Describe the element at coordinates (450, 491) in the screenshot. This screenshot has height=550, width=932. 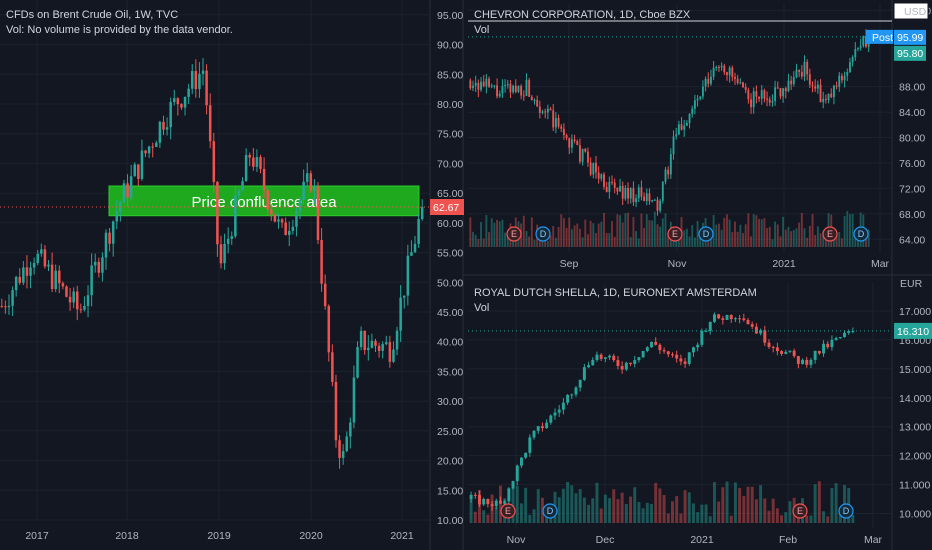
I see `y-tick-label: 15.00` at that location.